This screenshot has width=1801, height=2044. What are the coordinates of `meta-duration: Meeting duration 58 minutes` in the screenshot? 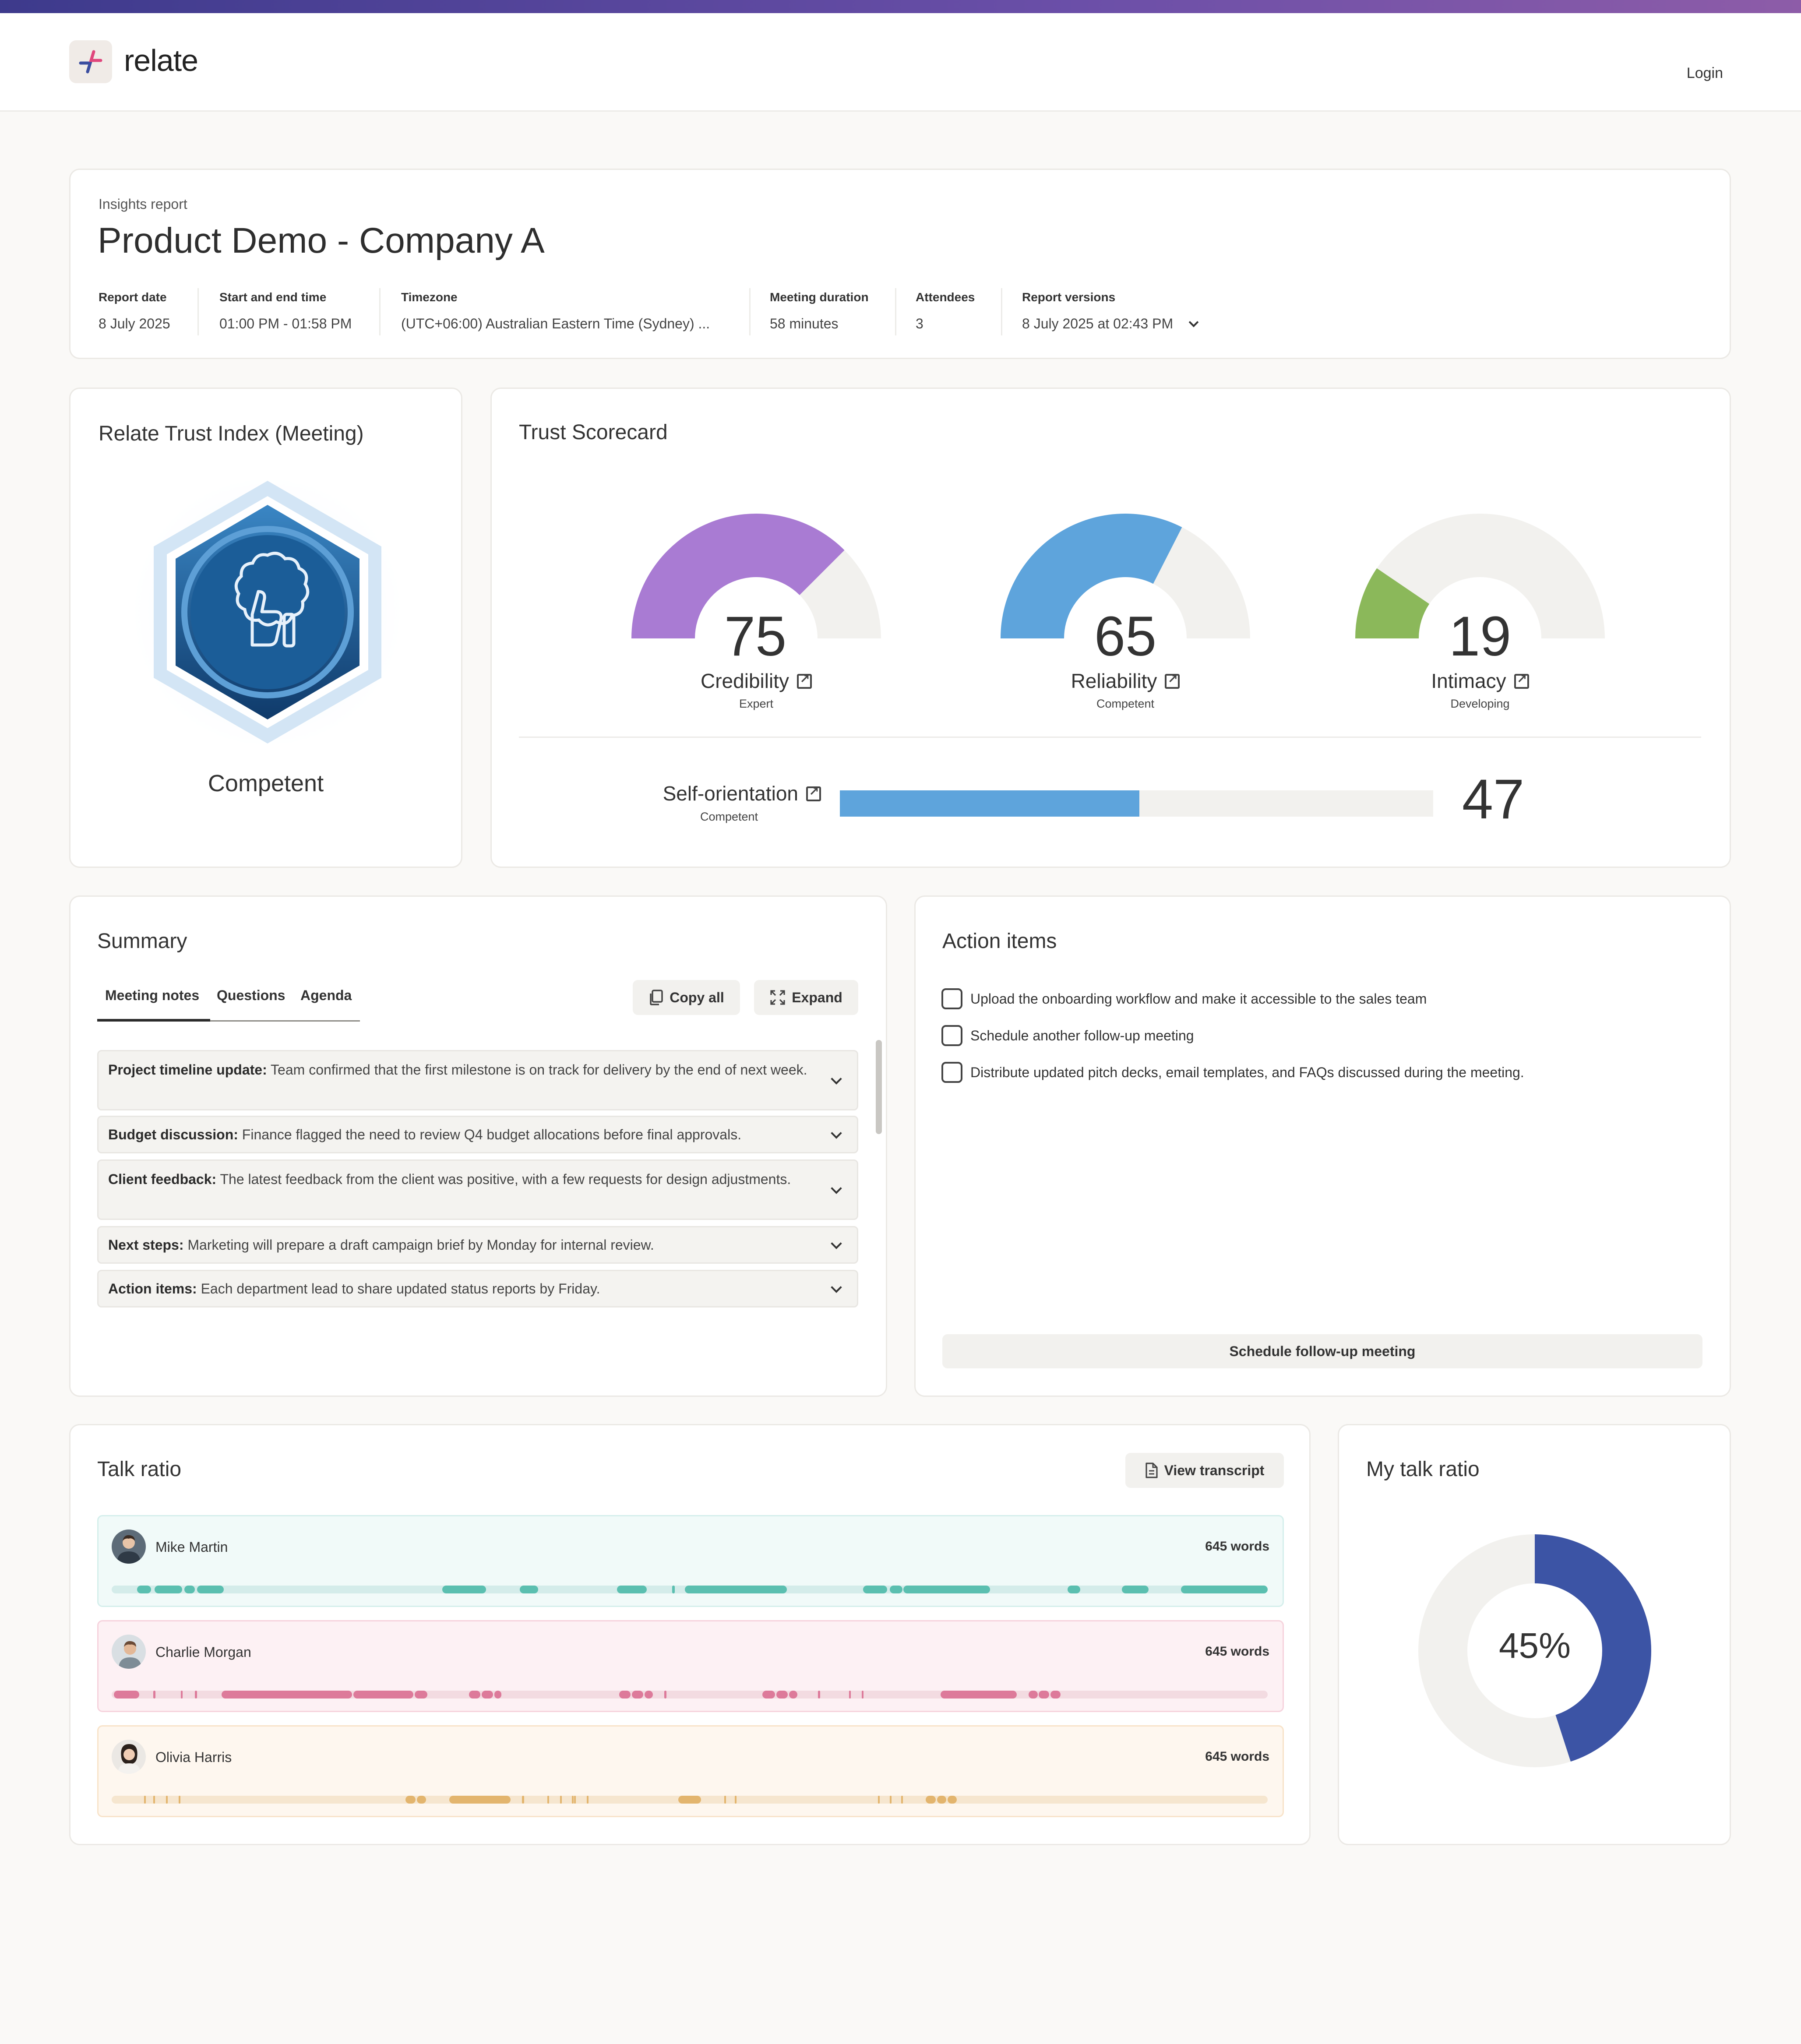 It's located at (820, 311).